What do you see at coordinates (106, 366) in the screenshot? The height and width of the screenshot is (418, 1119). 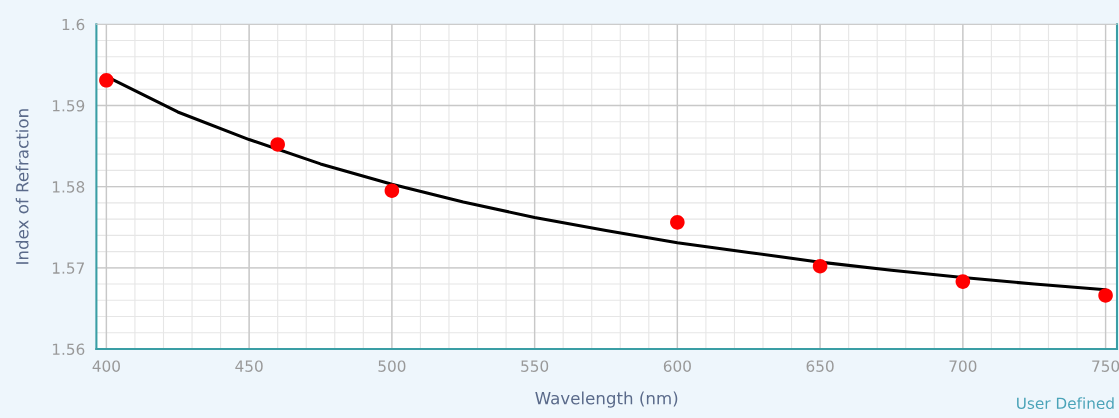 I see `x-tick-label: 400` at bounding box center [106, 366].